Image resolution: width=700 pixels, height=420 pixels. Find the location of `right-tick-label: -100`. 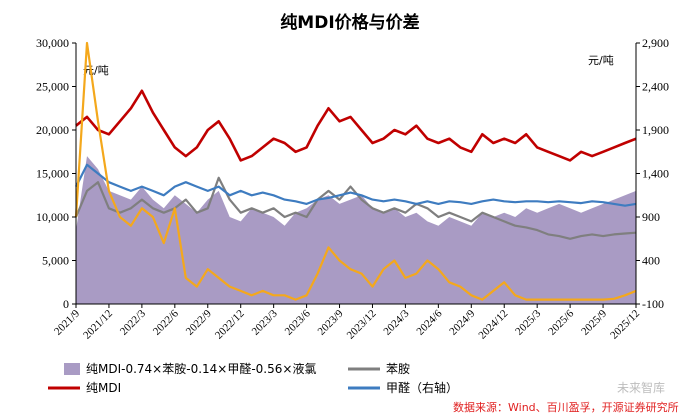

right-tick-label: -100 is located at coordinates (653, 304).